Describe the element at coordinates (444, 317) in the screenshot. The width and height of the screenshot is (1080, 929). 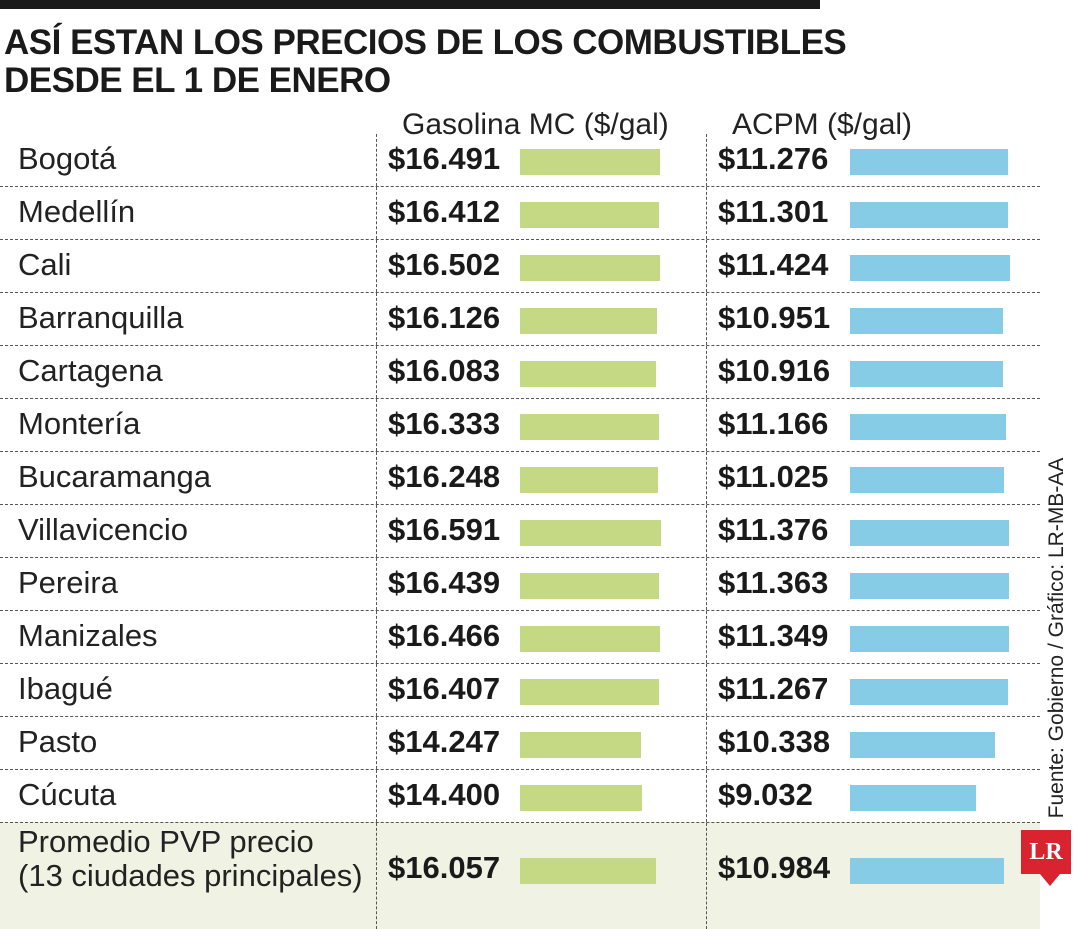
I see `gasolina-value: $16.126` at that location.